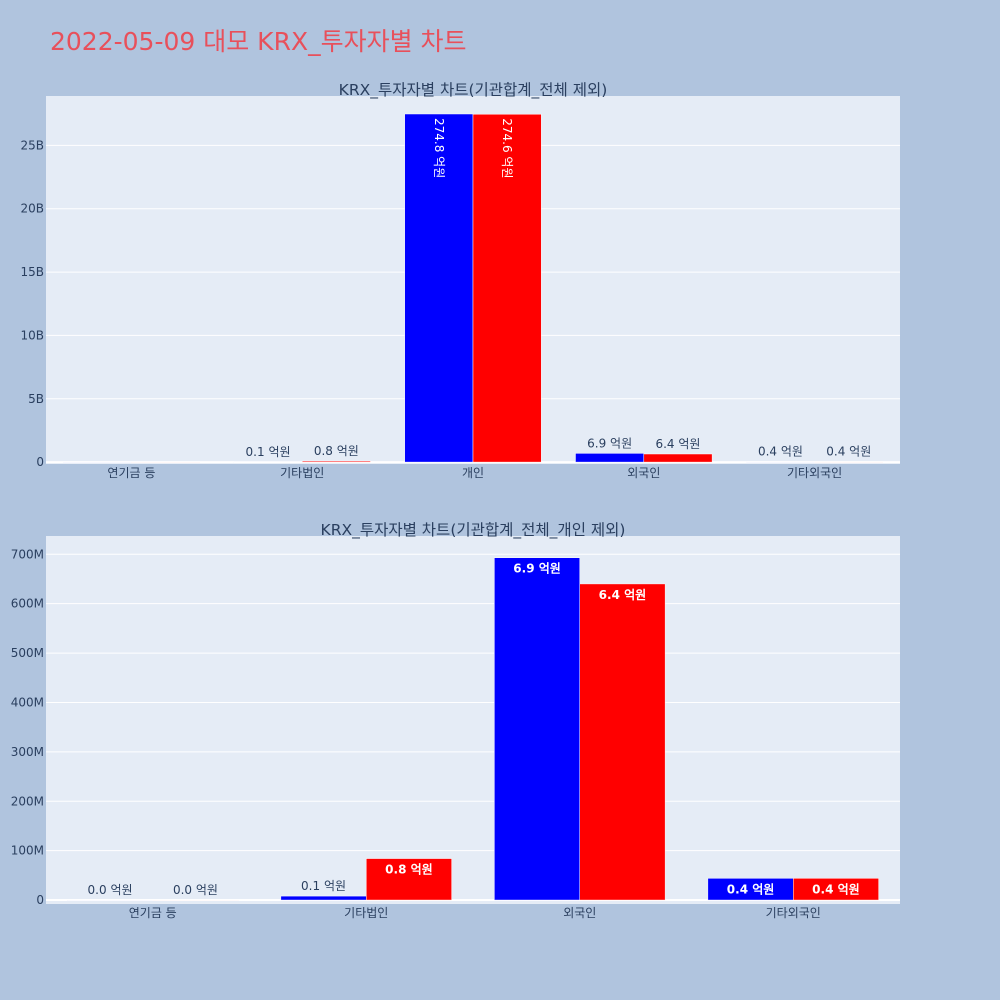 This screenshot has height=1000, width=1000. Describe the element at coordinates (258, 41) in the screenshot. I see `page-title: 2022-05-09 대모 KRX_투자자별 차트` at that location.